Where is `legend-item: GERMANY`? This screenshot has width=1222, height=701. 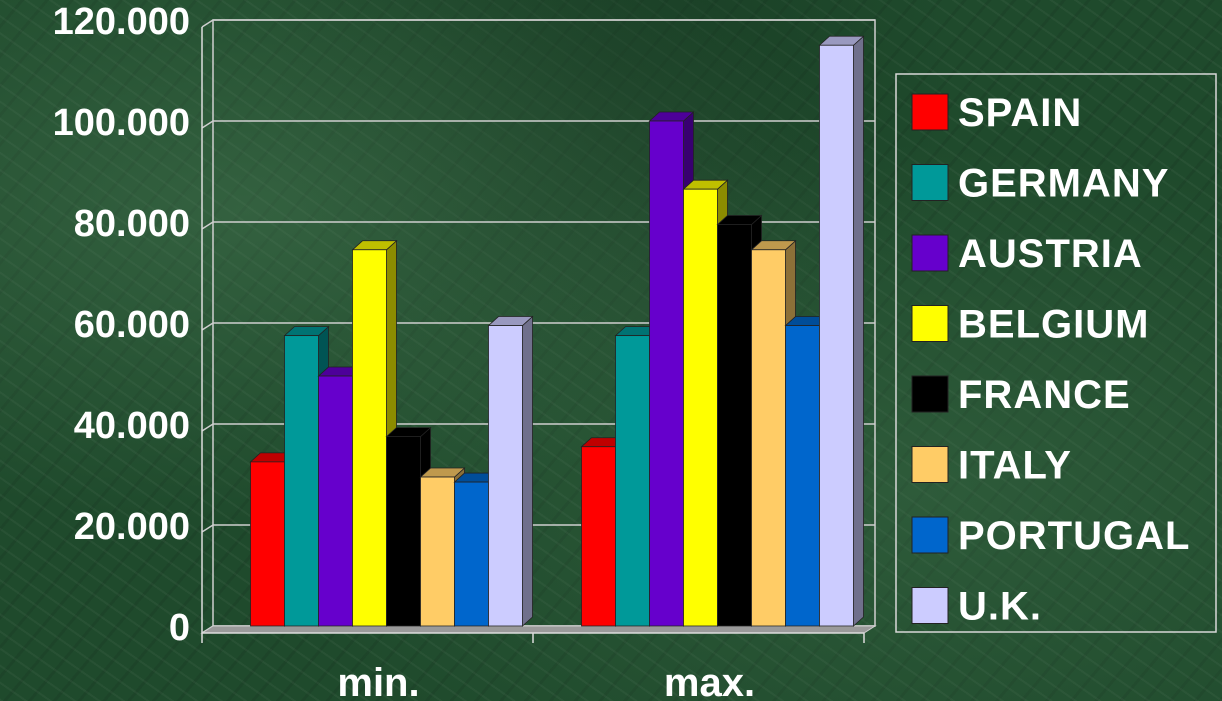
legend-item: GERMANY is located at coordinates (1040, 184).